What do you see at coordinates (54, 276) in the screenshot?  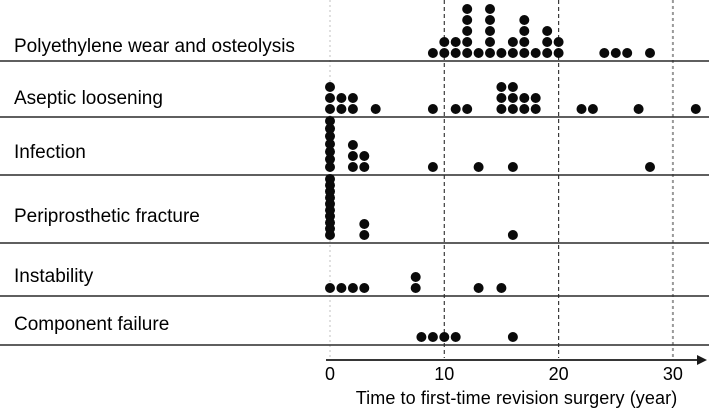 I see `category-label: Instability` at bounding box center [54, 276].